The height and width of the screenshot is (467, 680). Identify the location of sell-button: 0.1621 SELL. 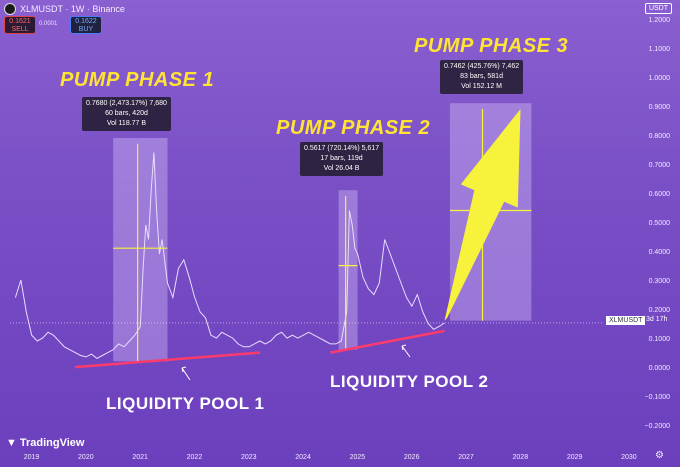
(20, 25).